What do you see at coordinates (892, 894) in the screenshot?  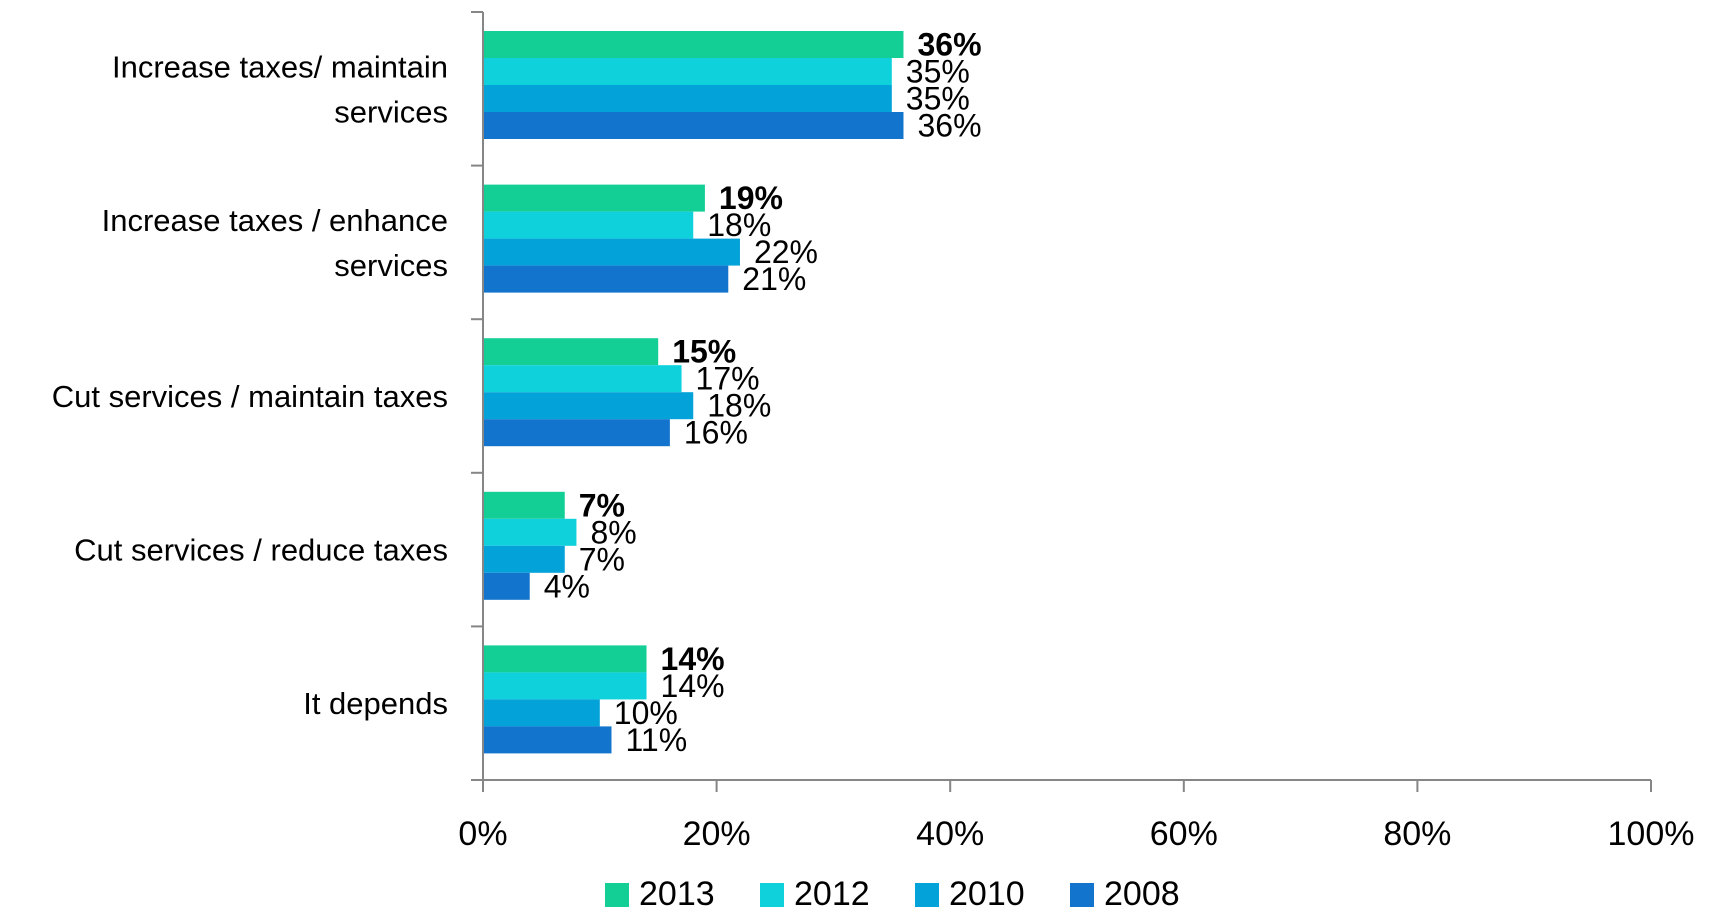 I see `legend: 2013 2012 2010 2008` at bounding box center [892, 894].